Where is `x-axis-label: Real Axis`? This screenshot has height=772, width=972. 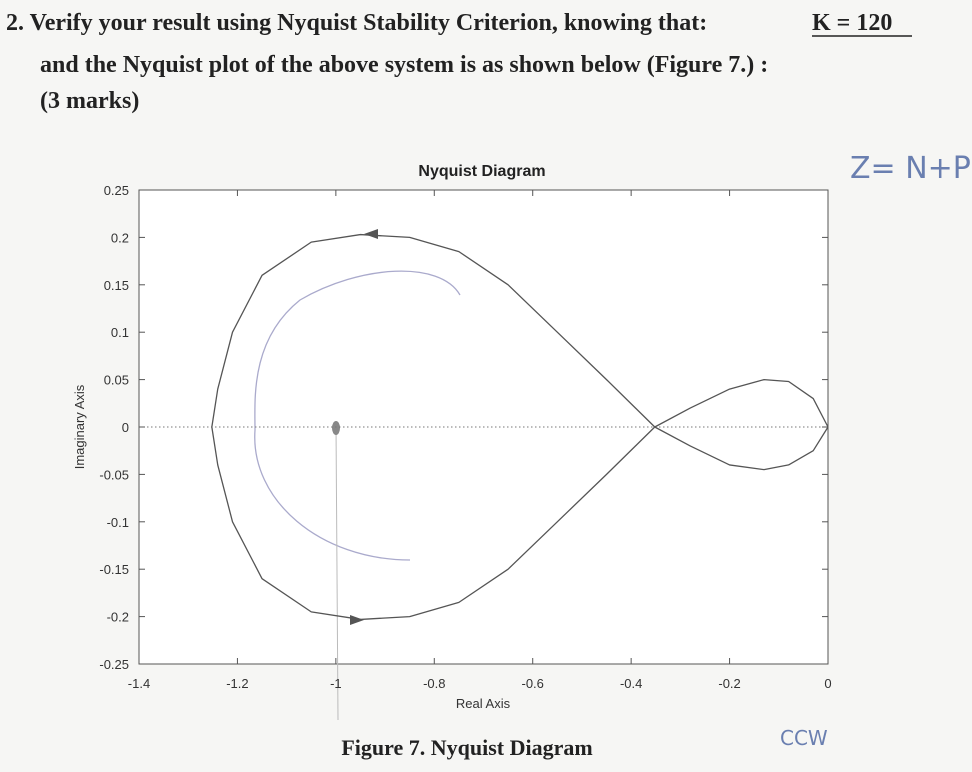
x-axis-label: Real Axis is located at coordinates (483, 703).